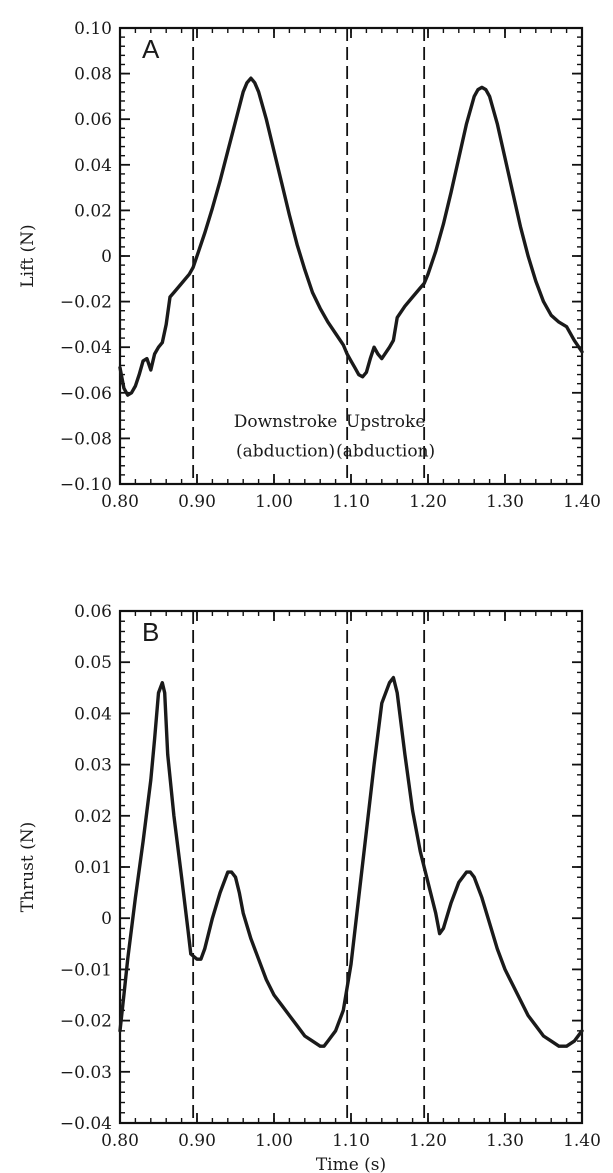  I want to click on y-tick-label: −0.01, so click(86, 970).